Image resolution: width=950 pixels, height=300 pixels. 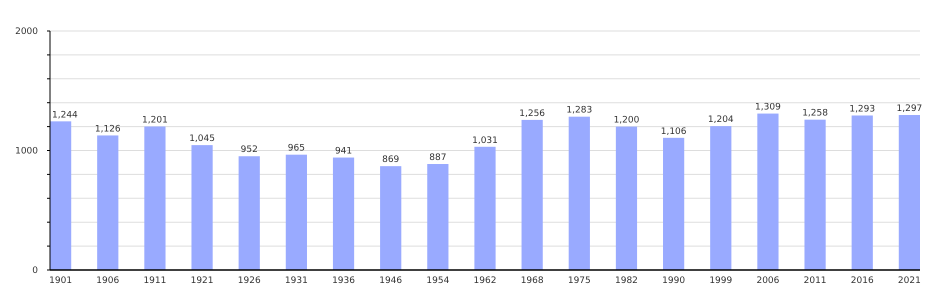 I want to click on data-label: 1,293, so click(x=862, y=109).